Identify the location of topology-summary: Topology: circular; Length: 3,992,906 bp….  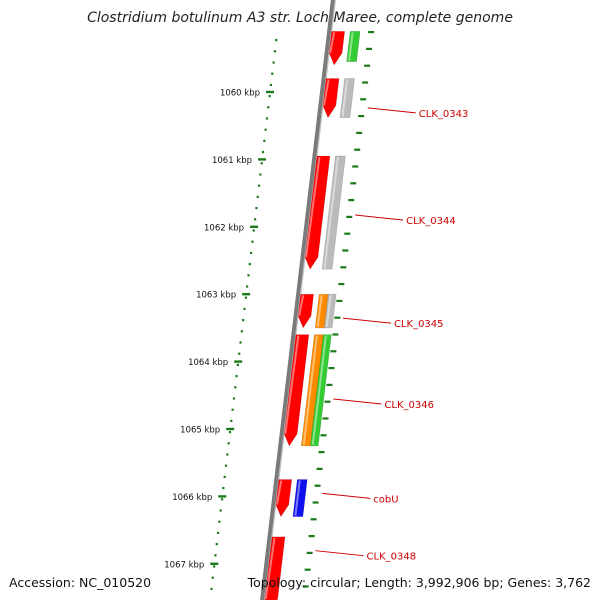
(419, 582).